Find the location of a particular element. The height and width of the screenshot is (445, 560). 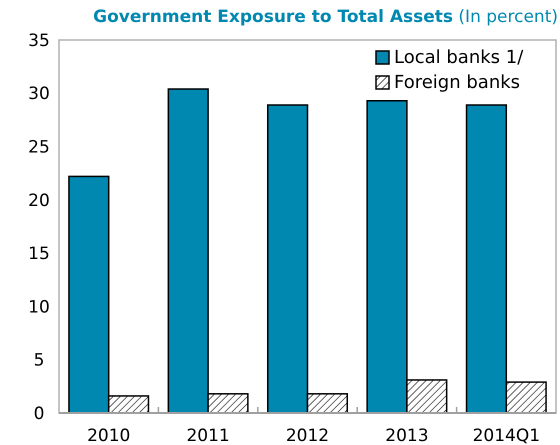

chart-title: Government Exposure to Total Assets is located at coordinates (273, 17).